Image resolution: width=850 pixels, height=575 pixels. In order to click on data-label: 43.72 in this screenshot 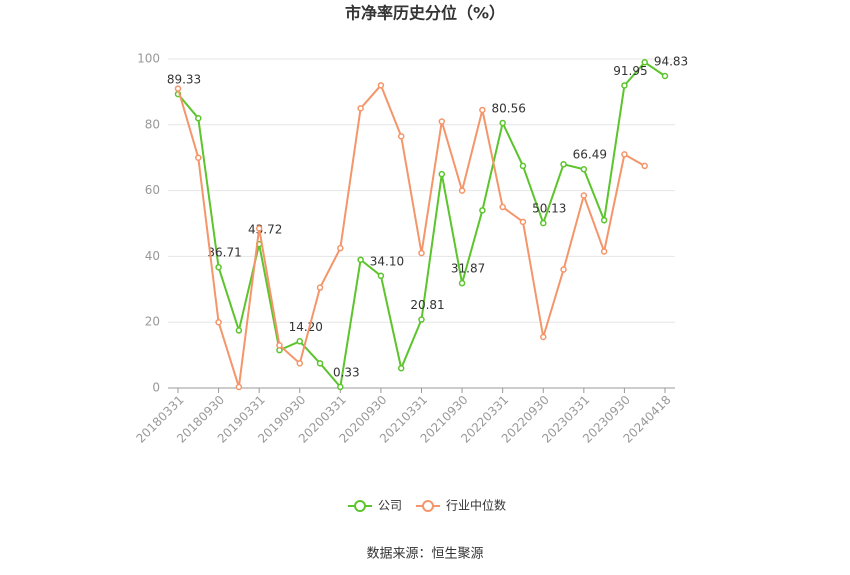, I will do `click(265, 230)`.